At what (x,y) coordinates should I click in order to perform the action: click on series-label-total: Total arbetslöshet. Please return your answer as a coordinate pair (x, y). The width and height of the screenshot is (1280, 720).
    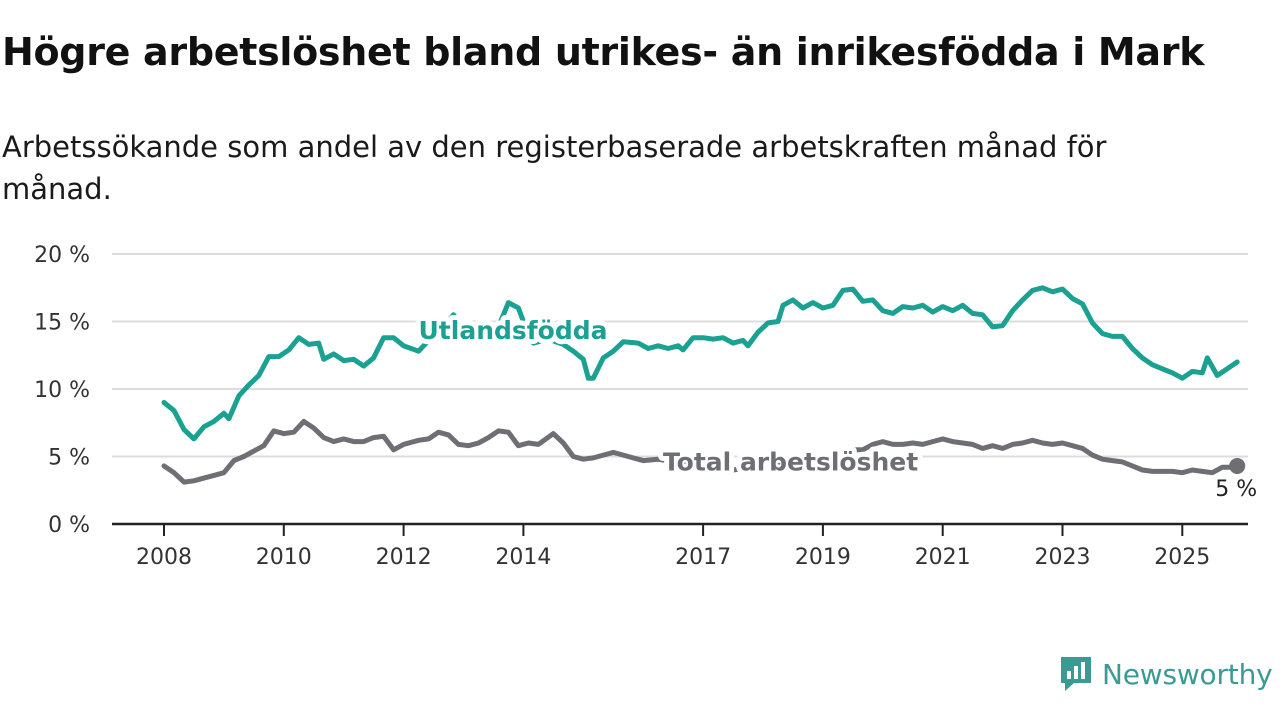
    Looking at the image, I should click on (790, 462).